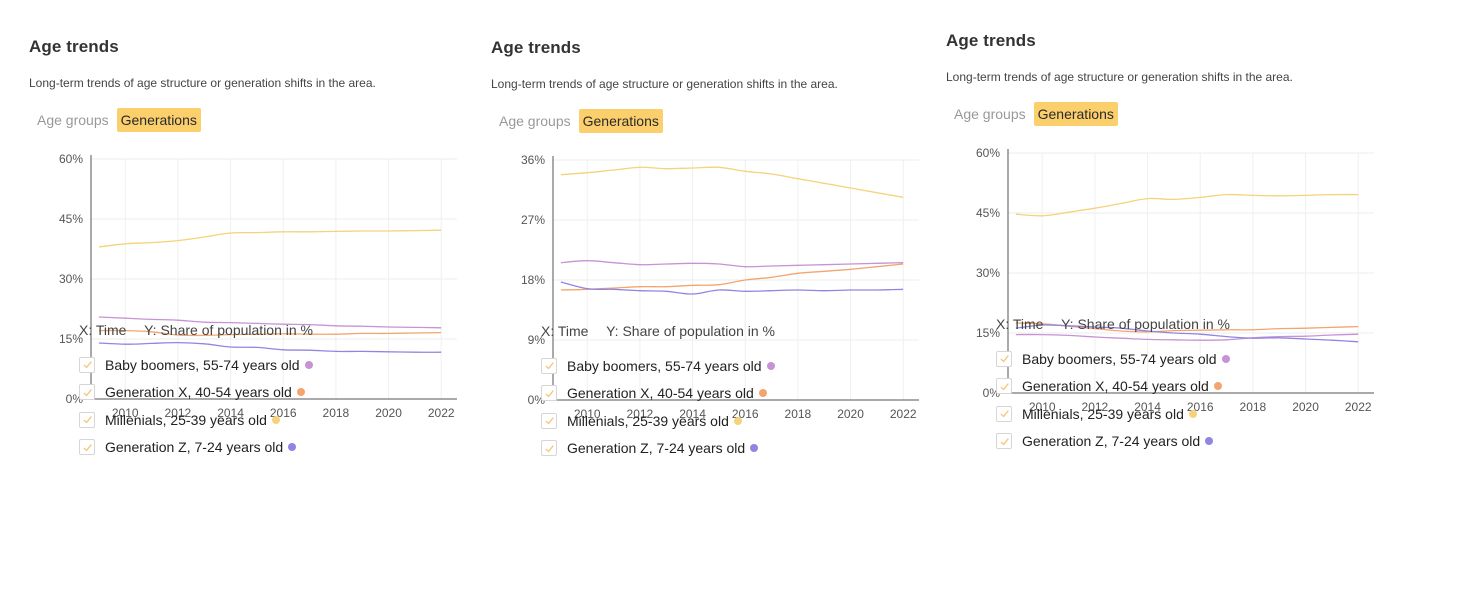 Image resolution: width=1462 pixels, height=598 pixels. Describe the element at coordinates (533, 160) in the screenshot. I see `y-tick-label: 36%` at that location.